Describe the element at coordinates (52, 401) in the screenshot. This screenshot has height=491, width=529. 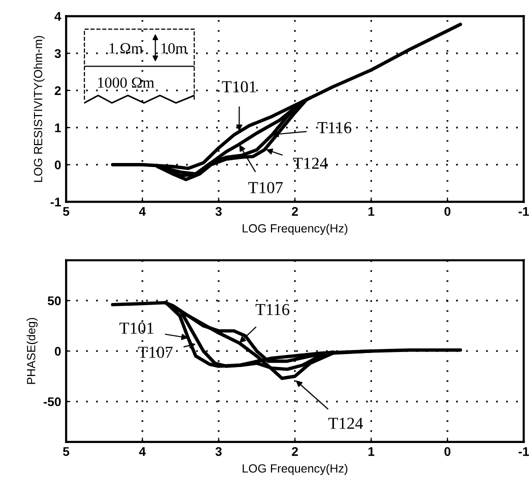
I see `y-tick-label: -50` at that location.